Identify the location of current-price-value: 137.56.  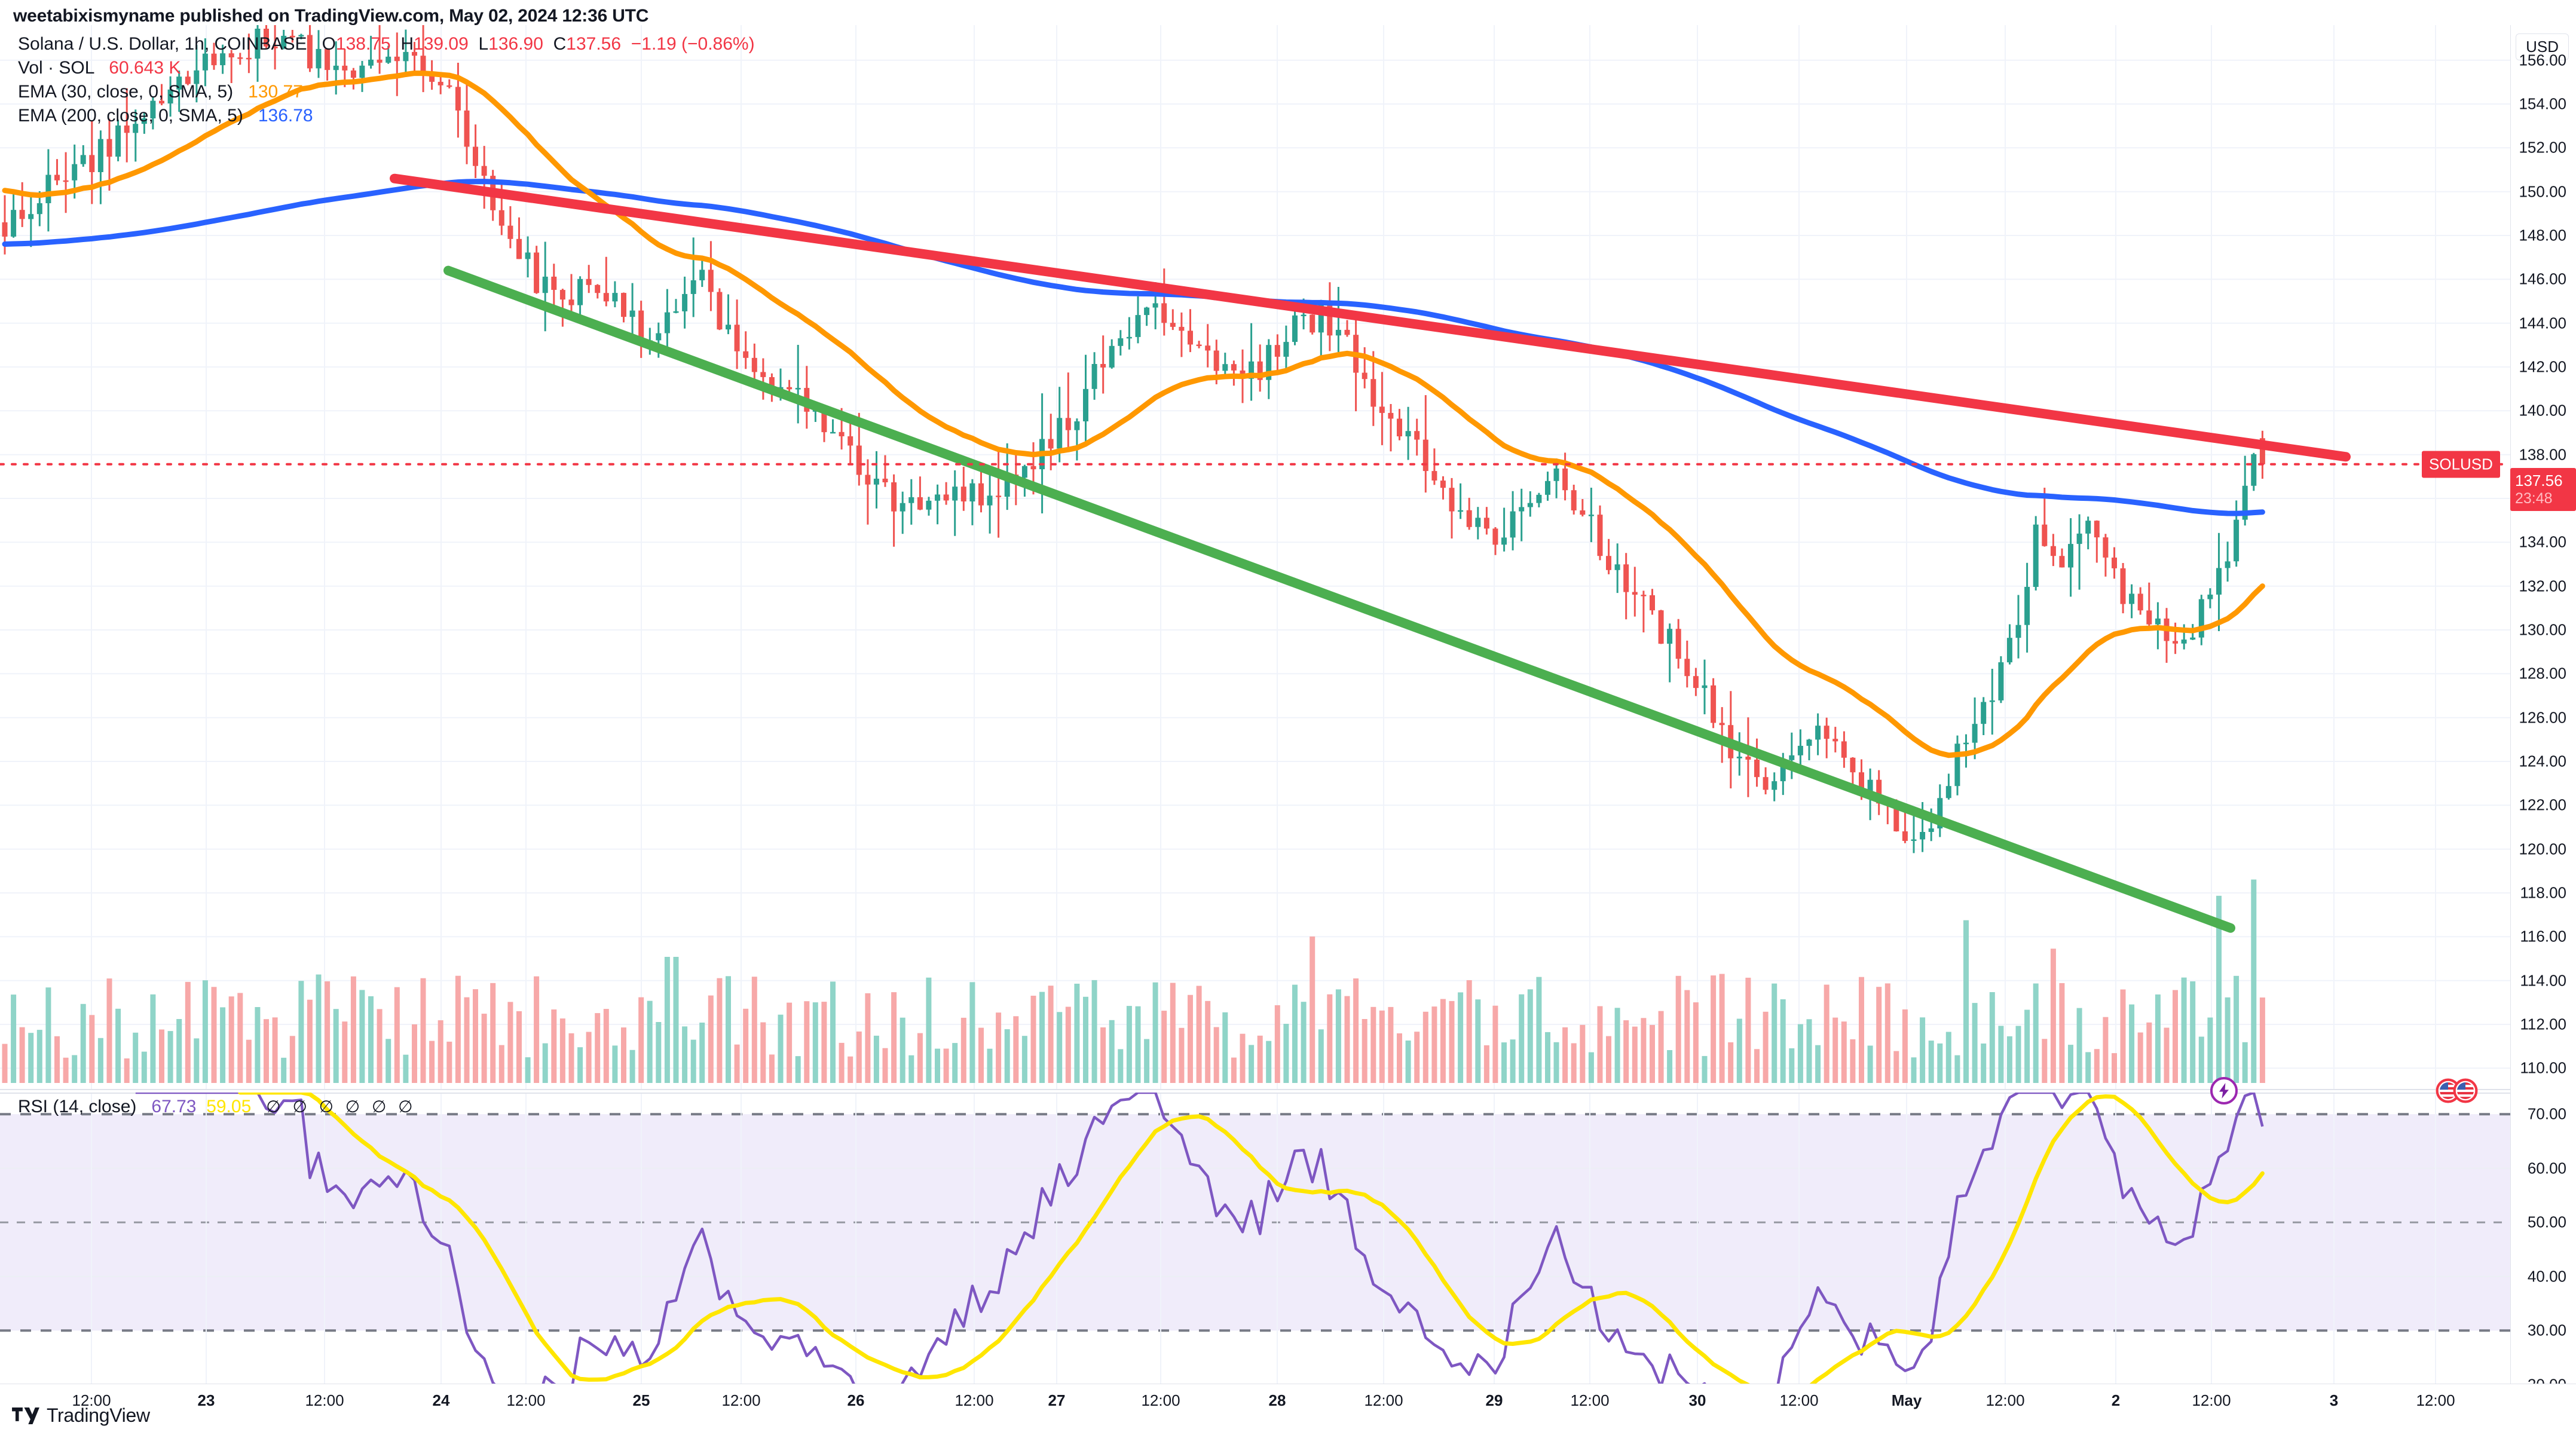
(2539, 480).